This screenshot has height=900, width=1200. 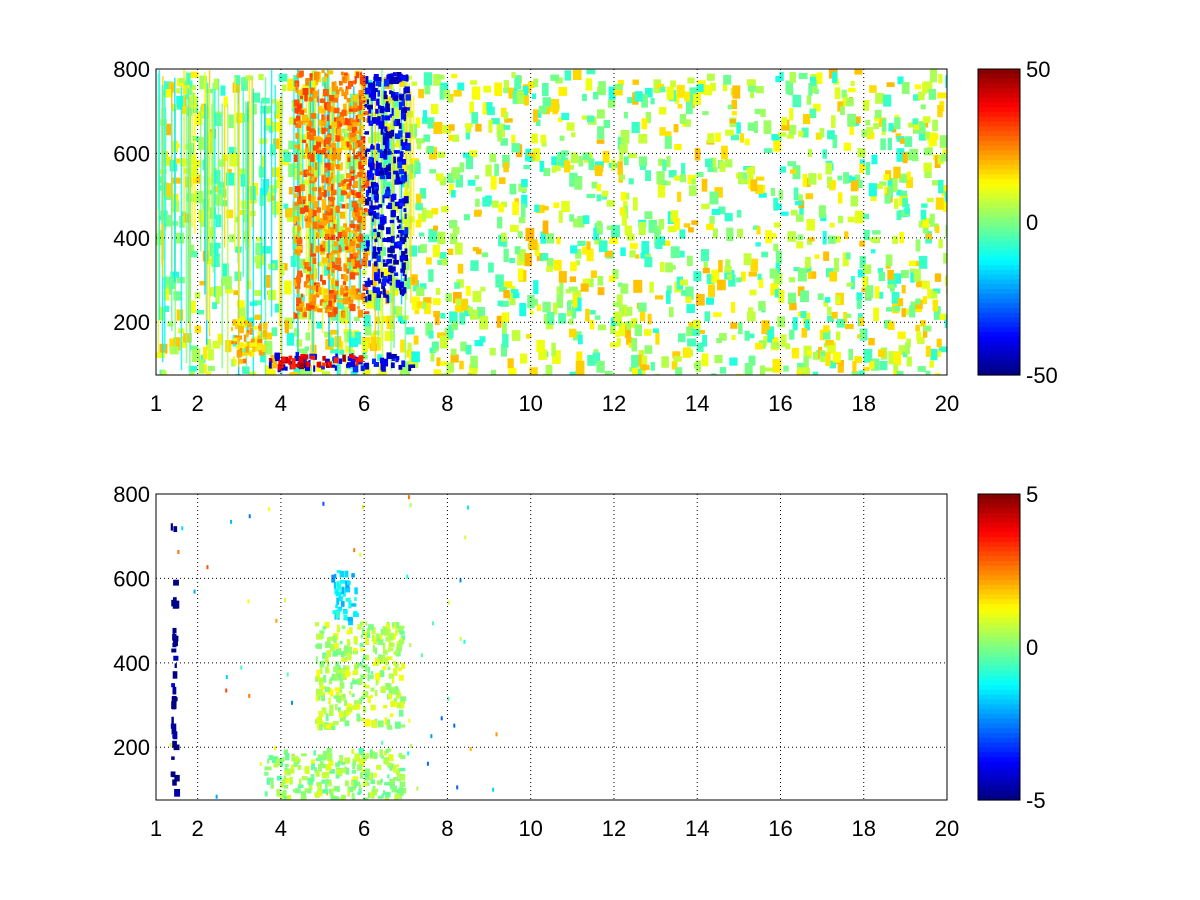 I want to click on x-tick-label: 18, so click(x=863, y=403).